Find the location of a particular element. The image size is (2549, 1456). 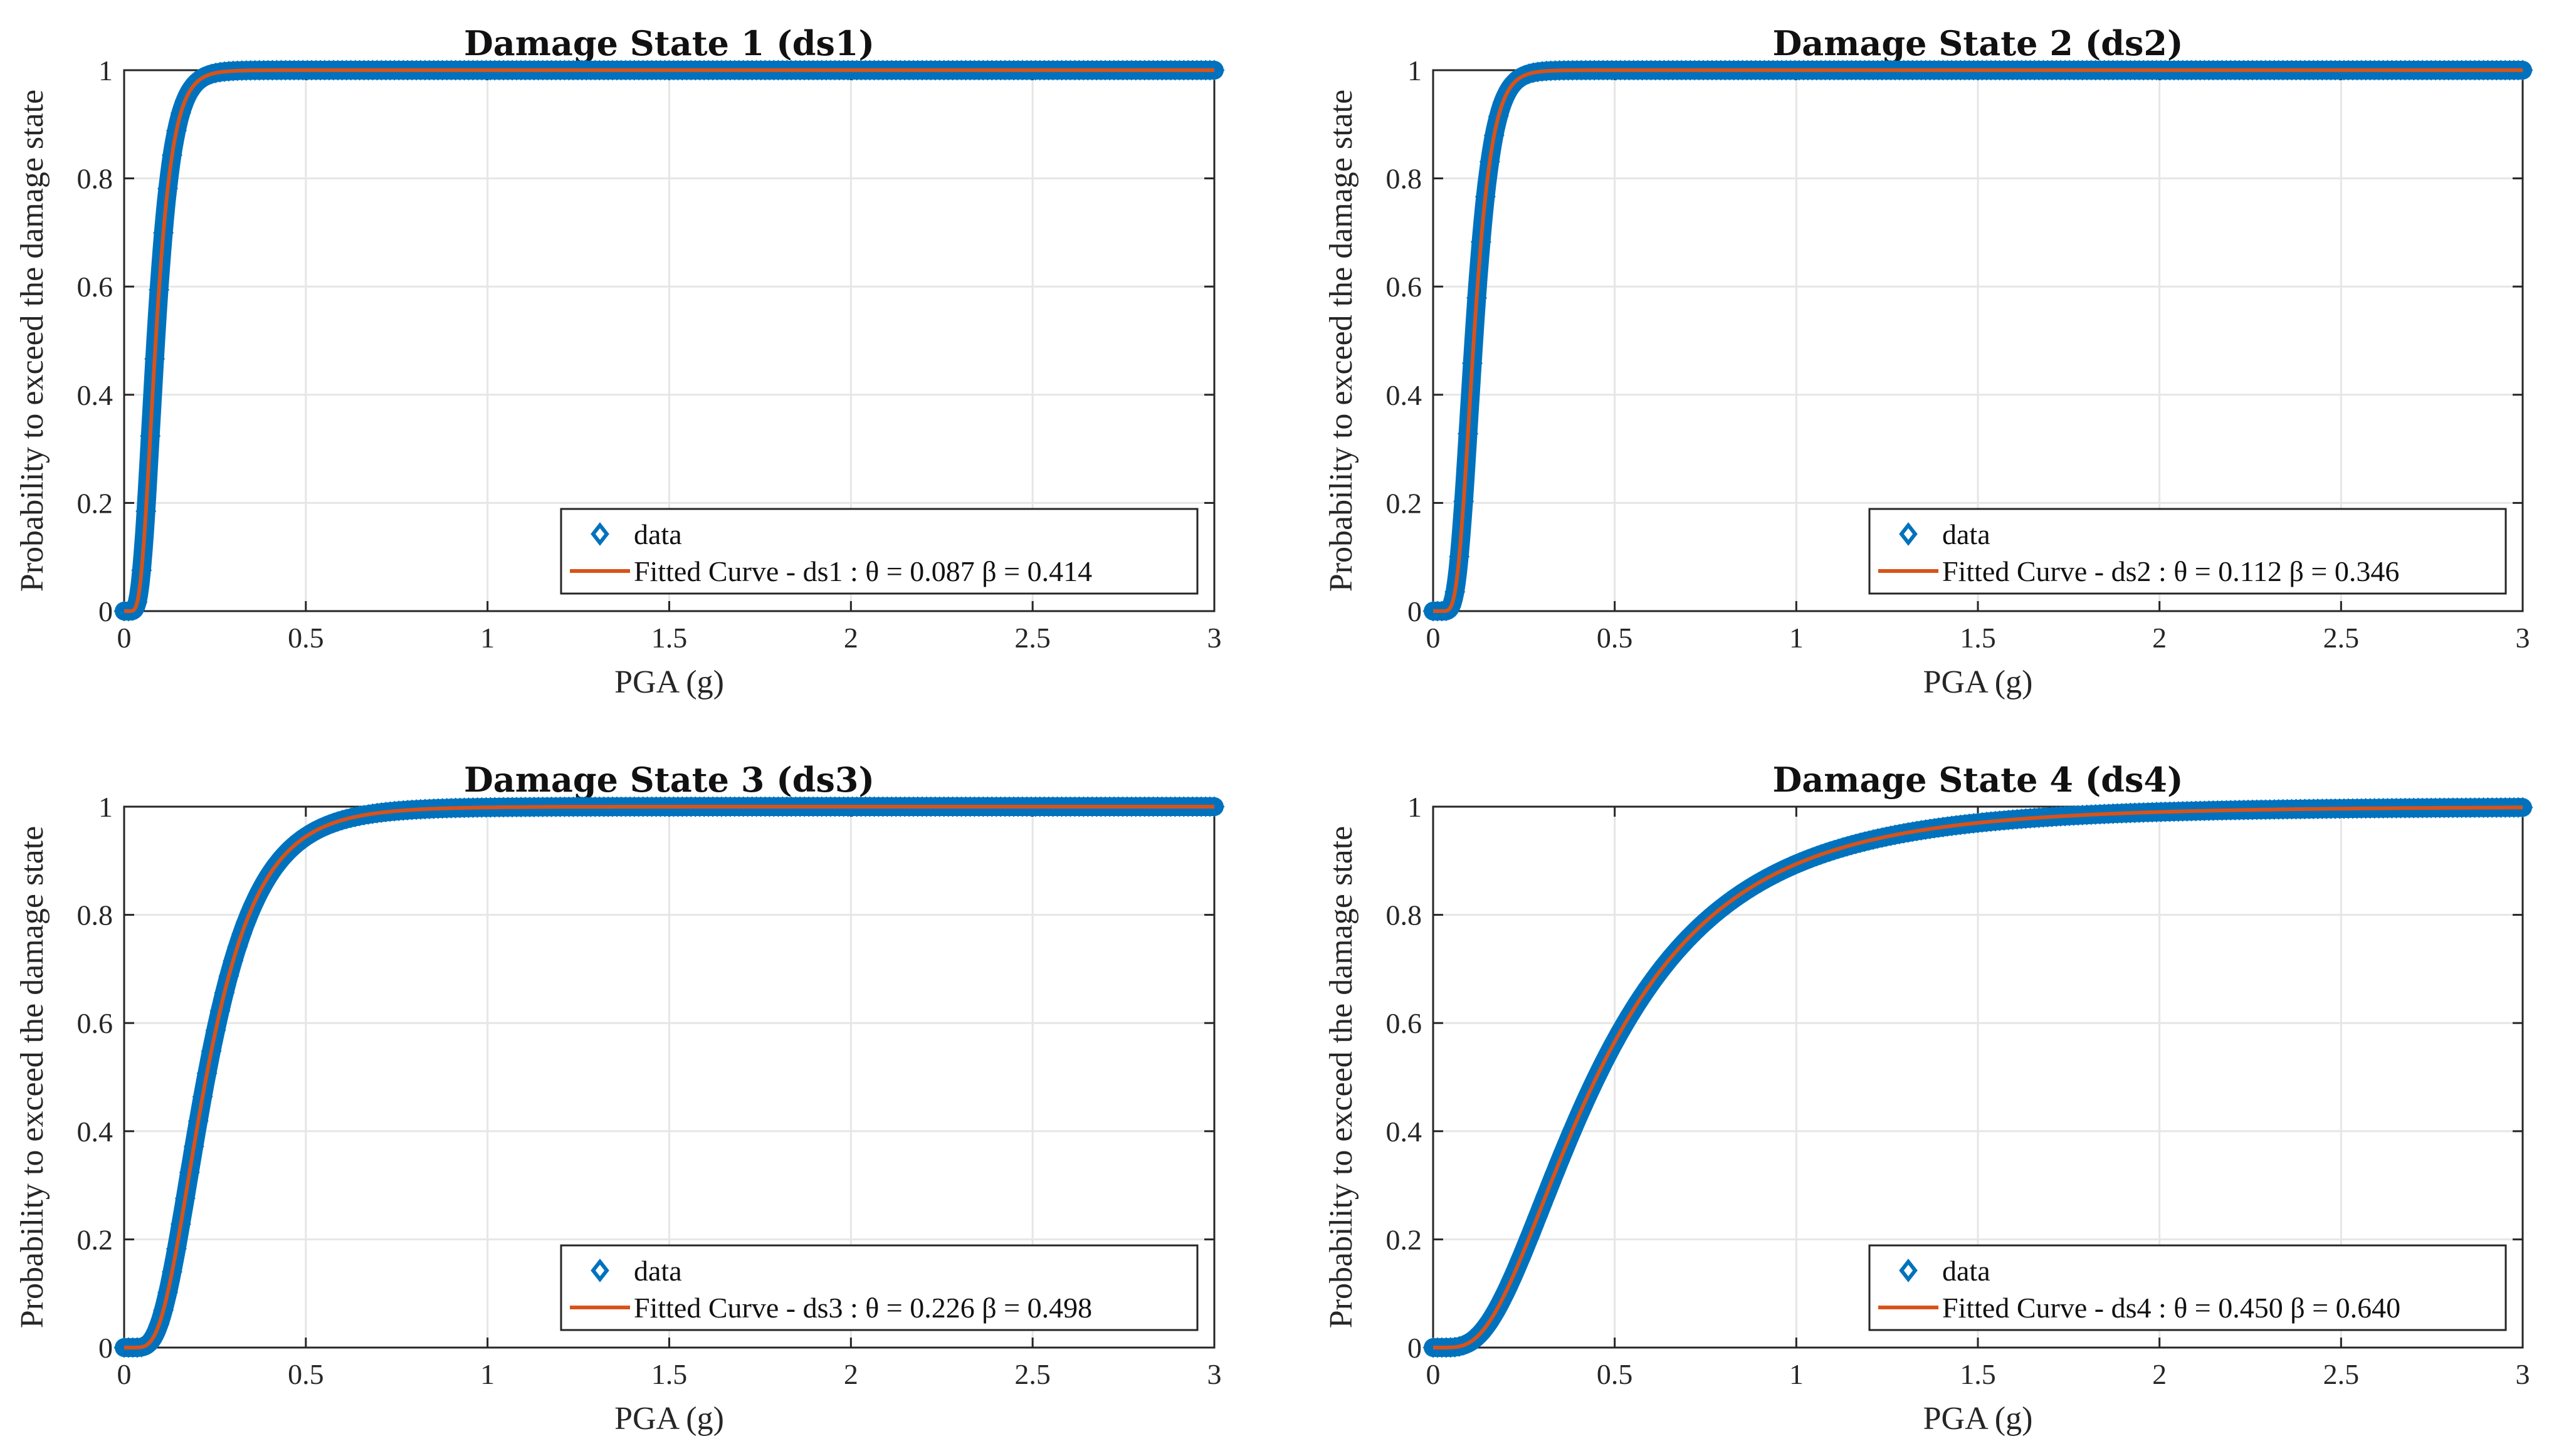

chart-title: Damage State 1 (ds1) is located at coordinates (670, 43).